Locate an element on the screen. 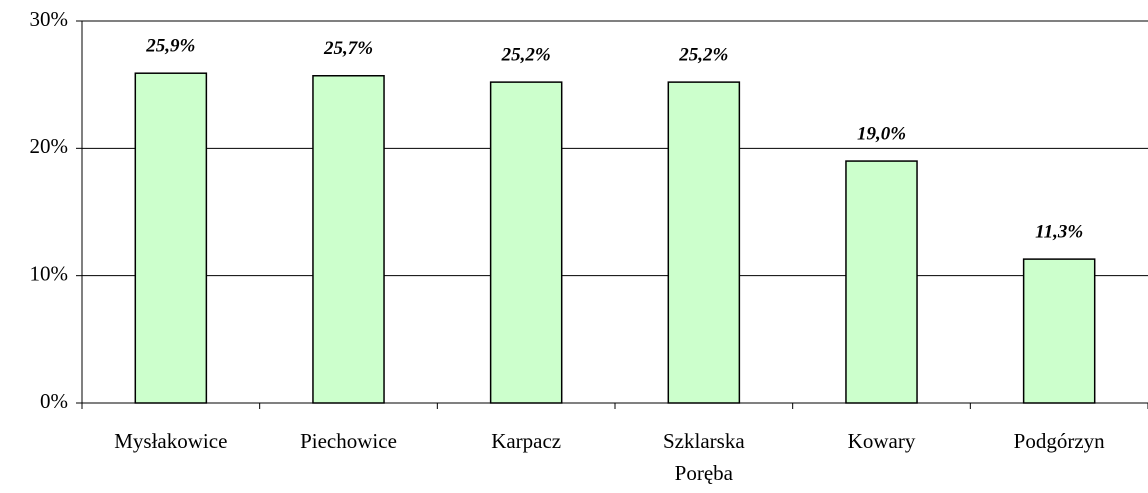 This screenshot has height=493, width=1148. x-tick-label: Karpacz is located at coordinates (526, 441).